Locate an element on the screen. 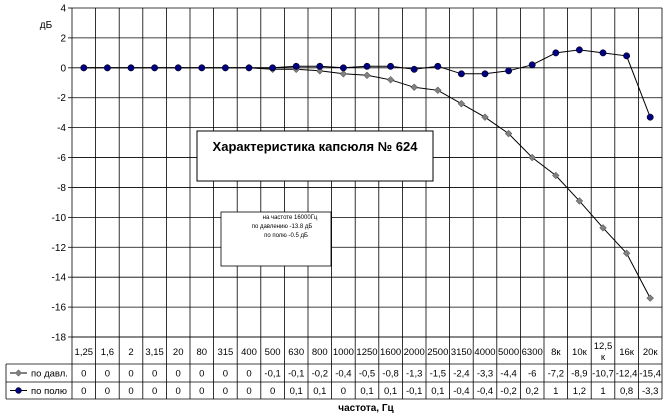 Image resolution: width=668 pixels, height=416 pixels. value-cell: -12,4 is located at coordinates (627, 374).